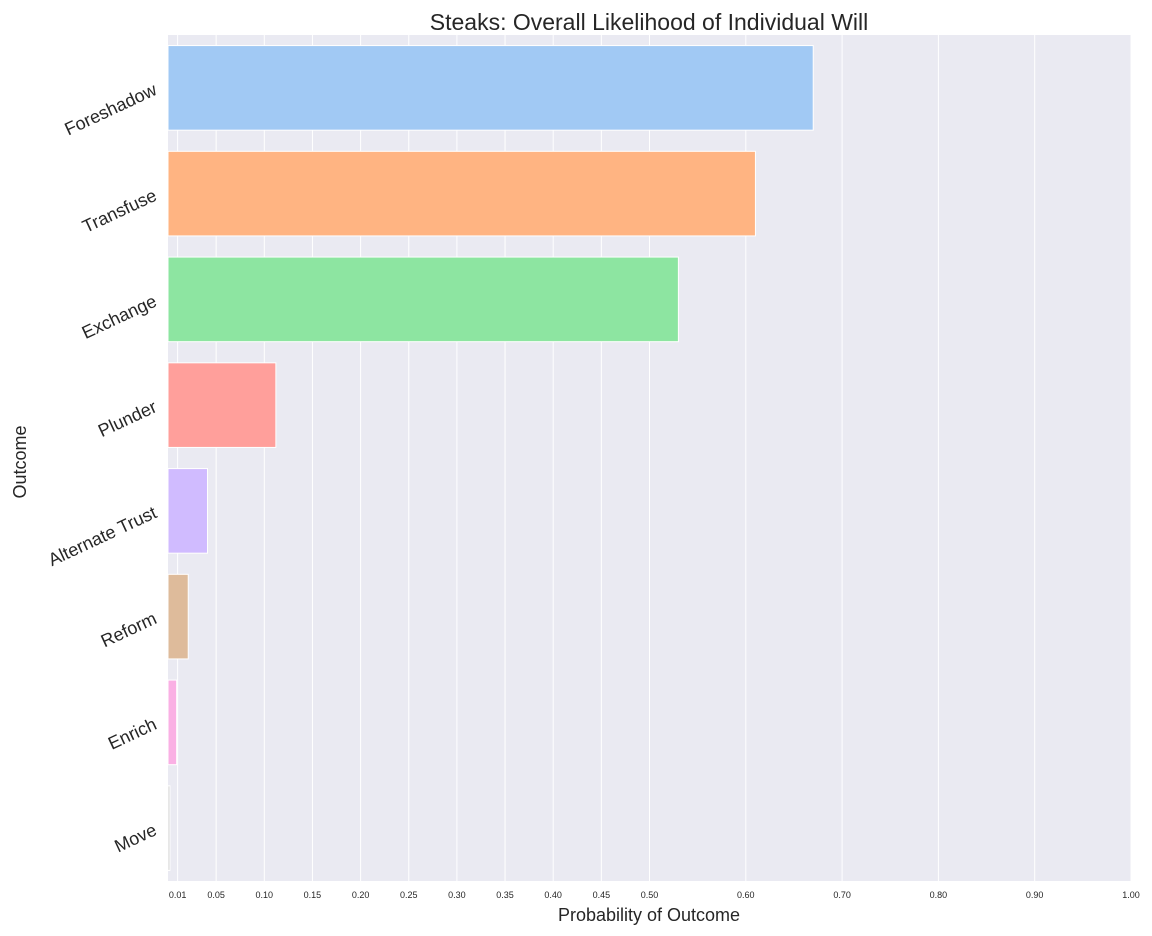 Image resolution: width=1152 pixels, height=936 pixels. I want to click on x-tick-label: 0.01, so click(178, 895).